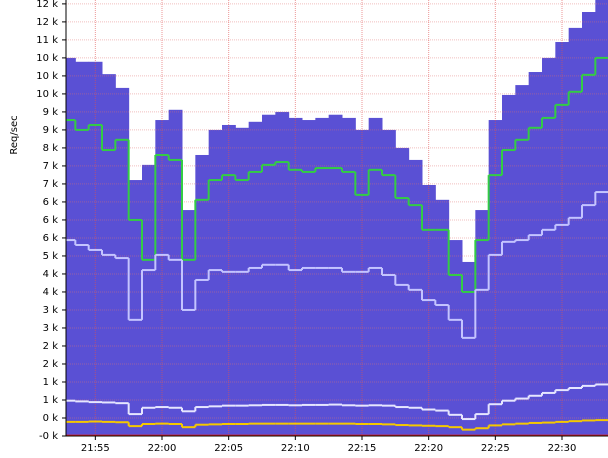 The image size is (608, 458). Describe the element at coordinates (562, 448) in the screenshot. I see `x-tick-label: 22:30` at that location.